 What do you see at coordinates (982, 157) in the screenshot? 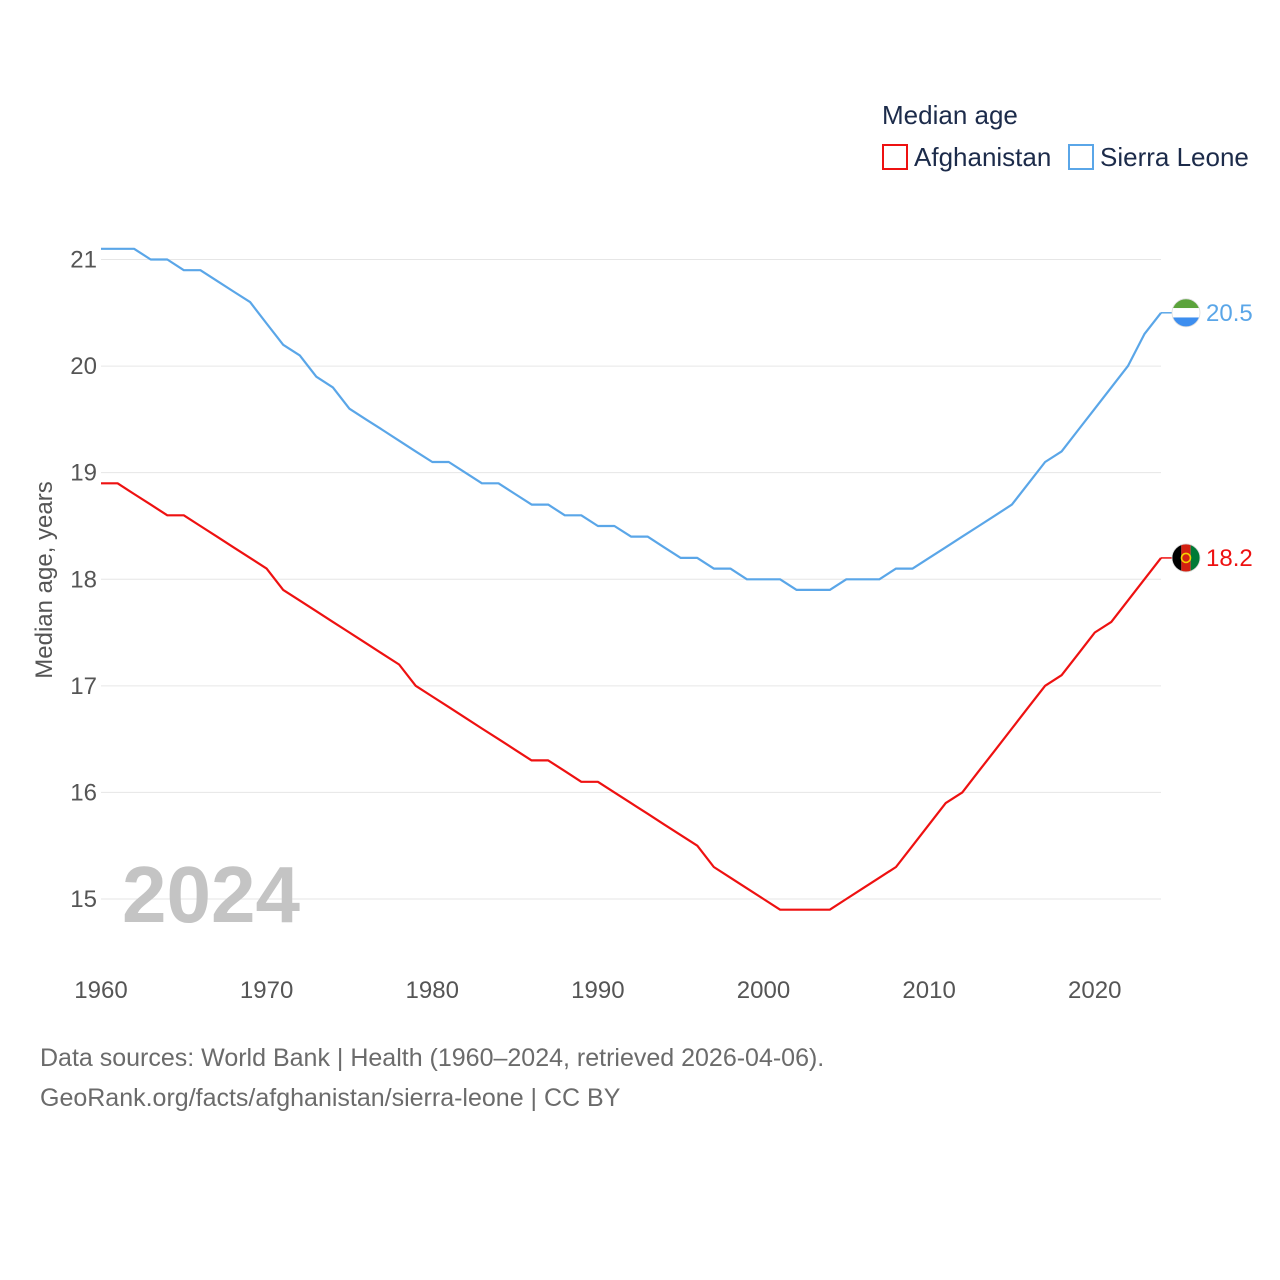
I see `legend-label-afghanistan: Afghanistan` at bounding box center [982, 157].